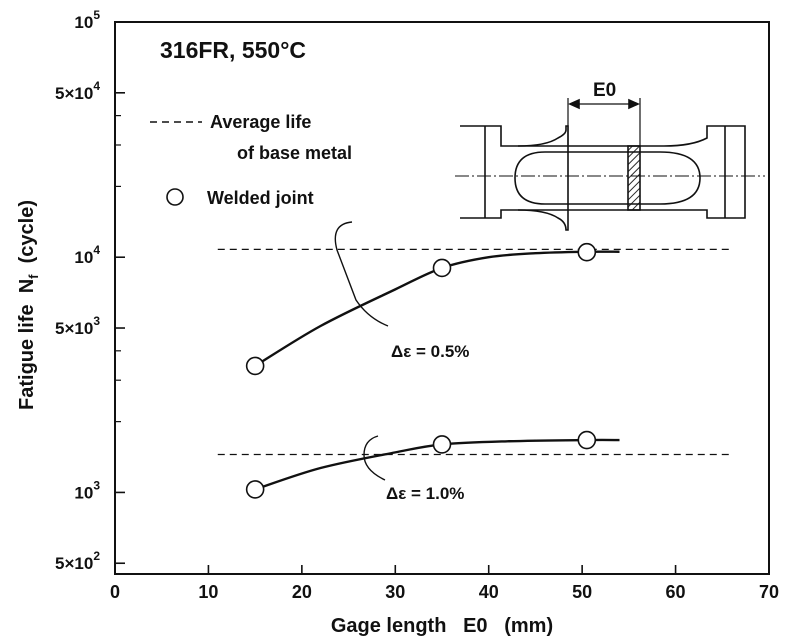  Describe the element at coordinates (27, 237) in the screenshot. I see `y-axis-label-unit: (cycle)` at that location.